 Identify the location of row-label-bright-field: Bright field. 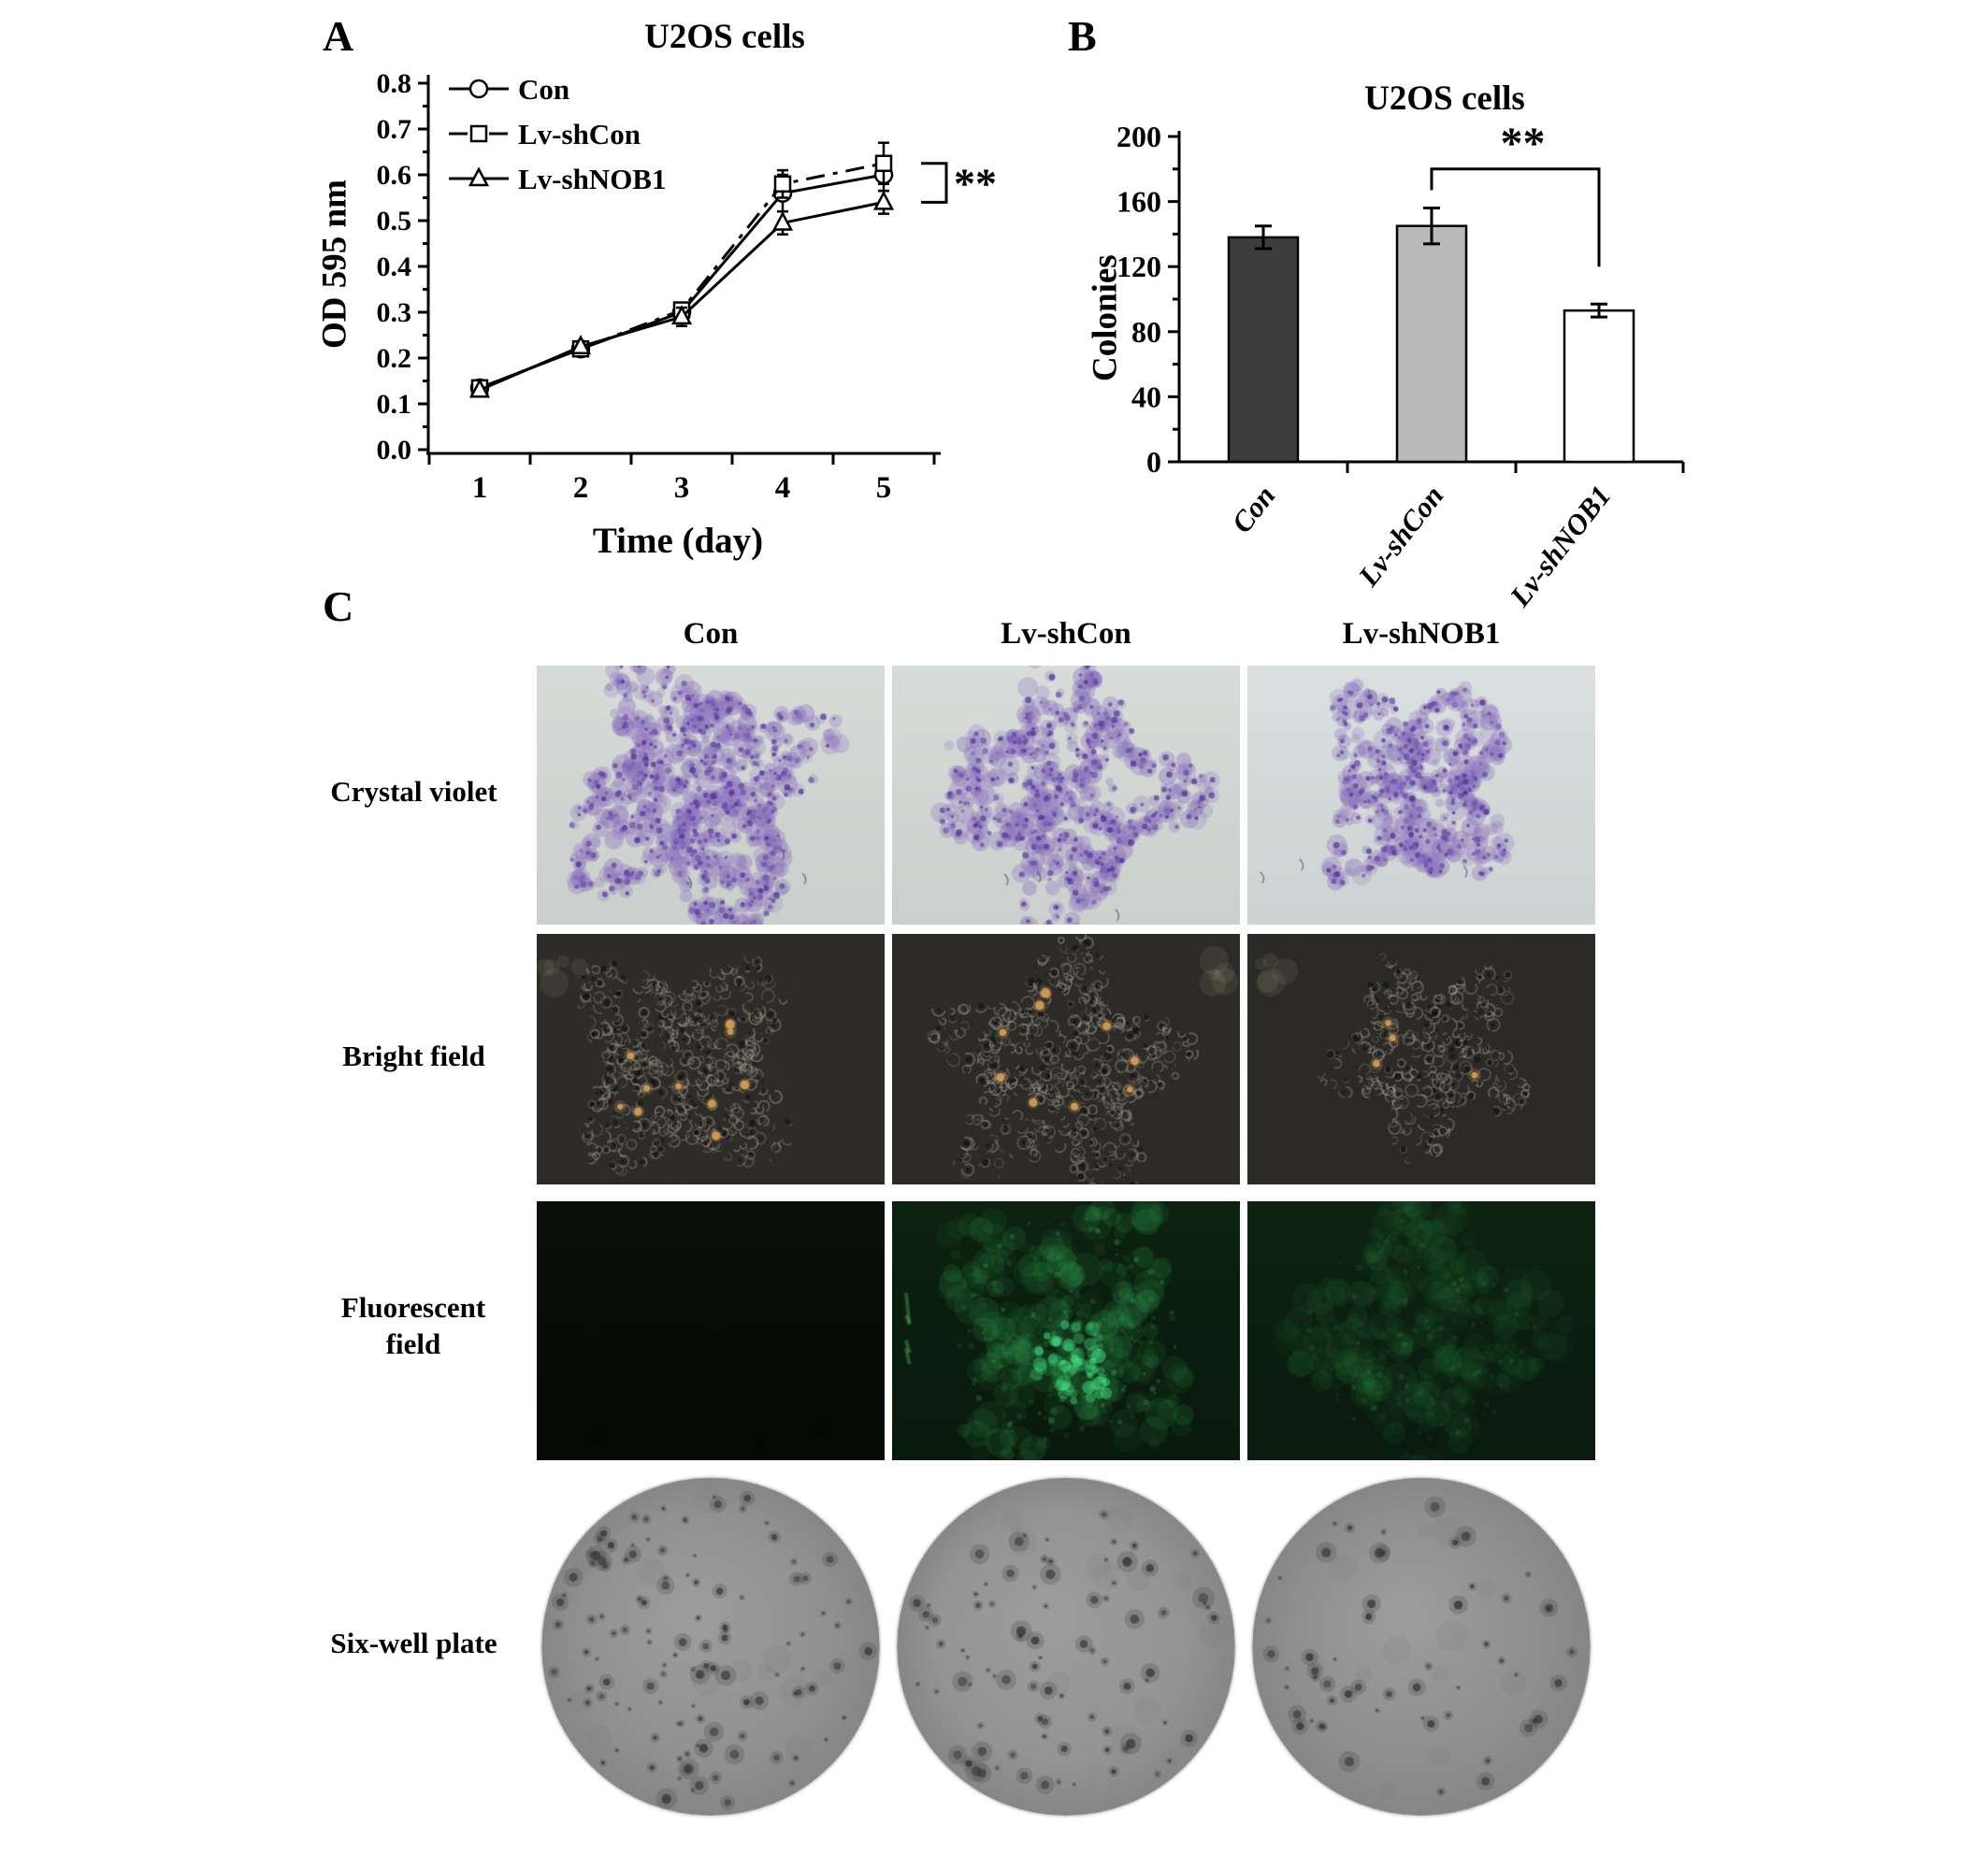
(414, 1056).